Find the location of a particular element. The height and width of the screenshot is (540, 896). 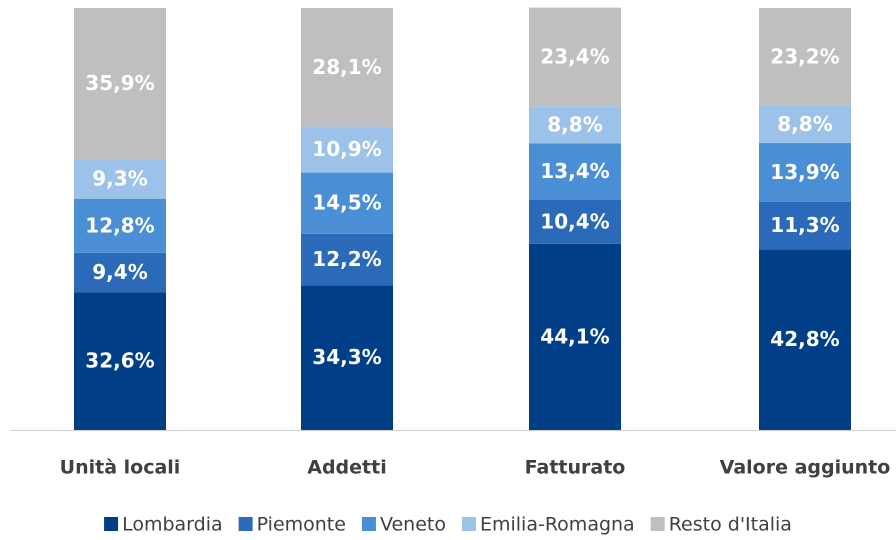

data-label: 9,4% is located at coordinates (119, 272).